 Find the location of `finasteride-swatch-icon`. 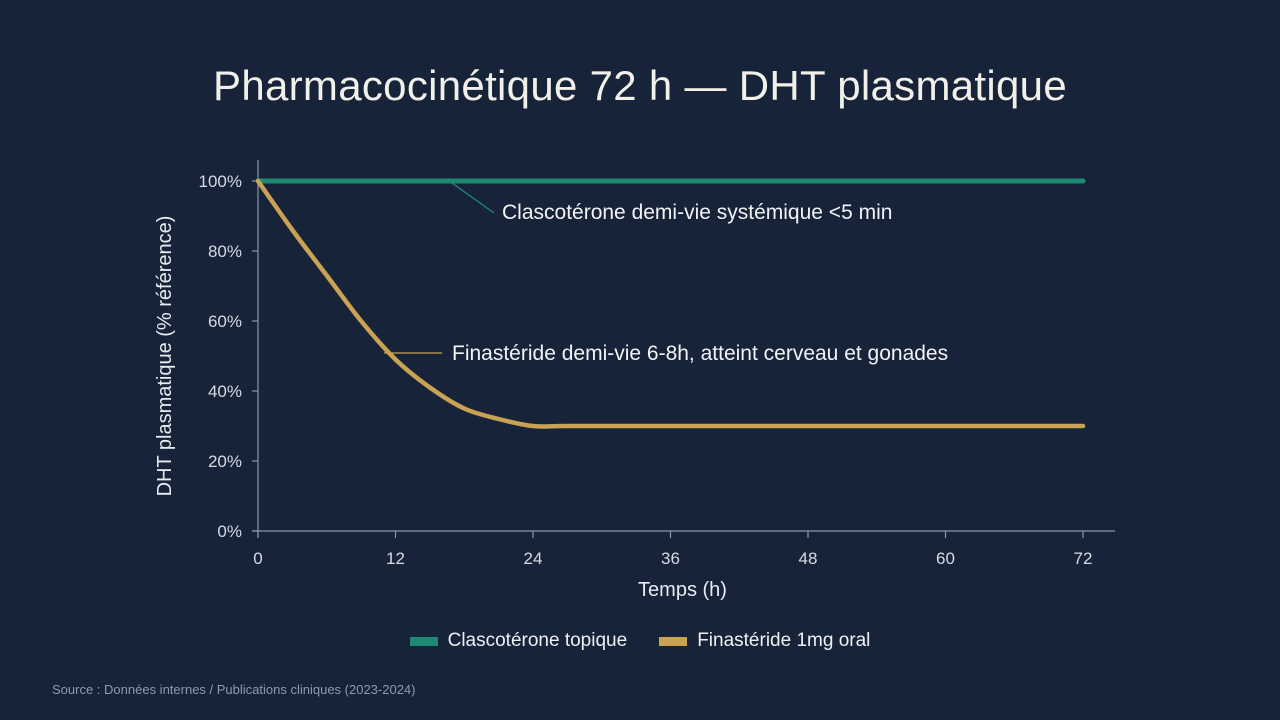

finasteride-swatch-icon is located at coordinates (673, 641).